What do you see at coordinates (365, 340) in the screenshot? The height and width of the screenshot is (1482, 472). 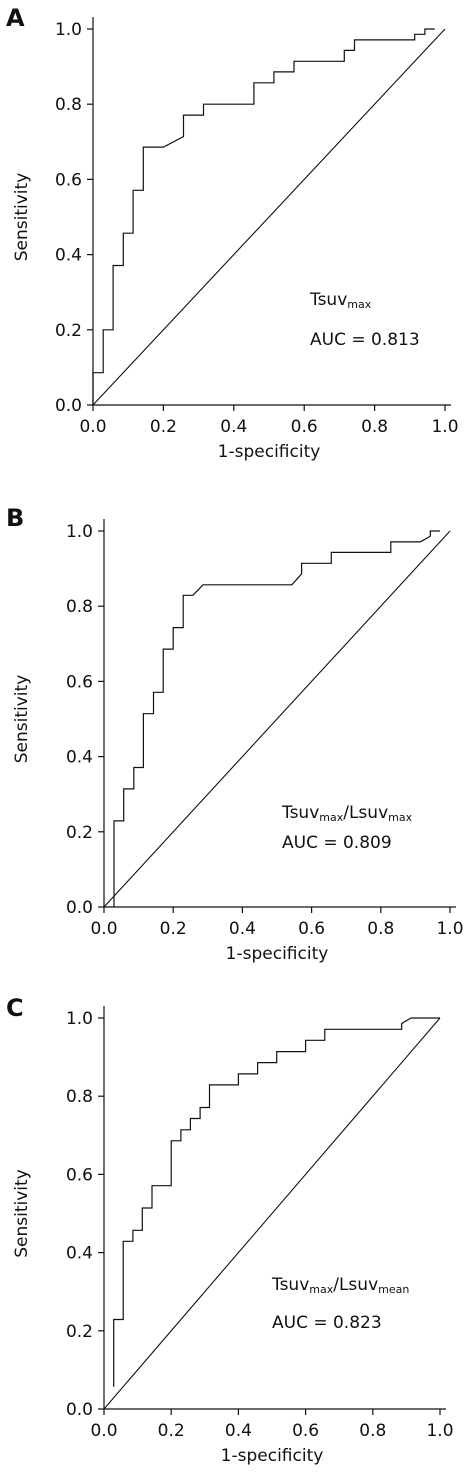 I see `auc-label: AUC = 0.813` at bounding box center [365, 340].